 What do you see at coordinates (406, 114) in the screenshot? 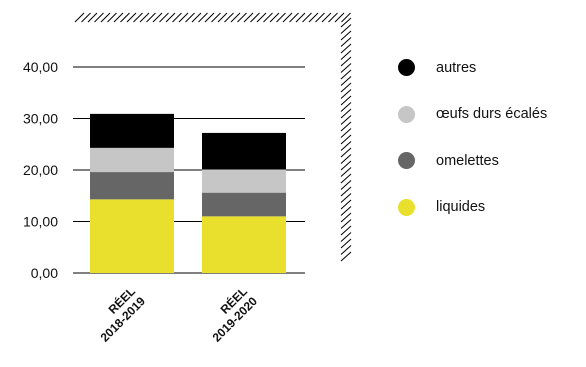
I see `legend-swatch-oeufs` at bounding box center [406, 114].